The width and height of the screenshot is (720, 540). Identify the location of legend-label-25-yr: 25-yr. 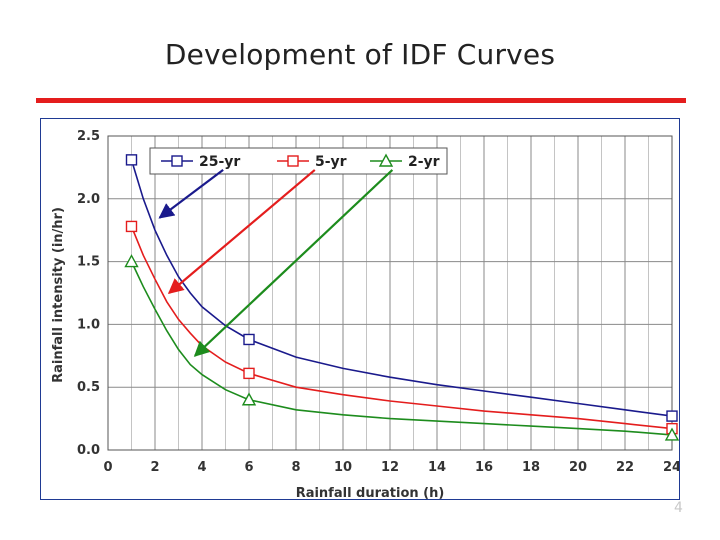
(219, 162).